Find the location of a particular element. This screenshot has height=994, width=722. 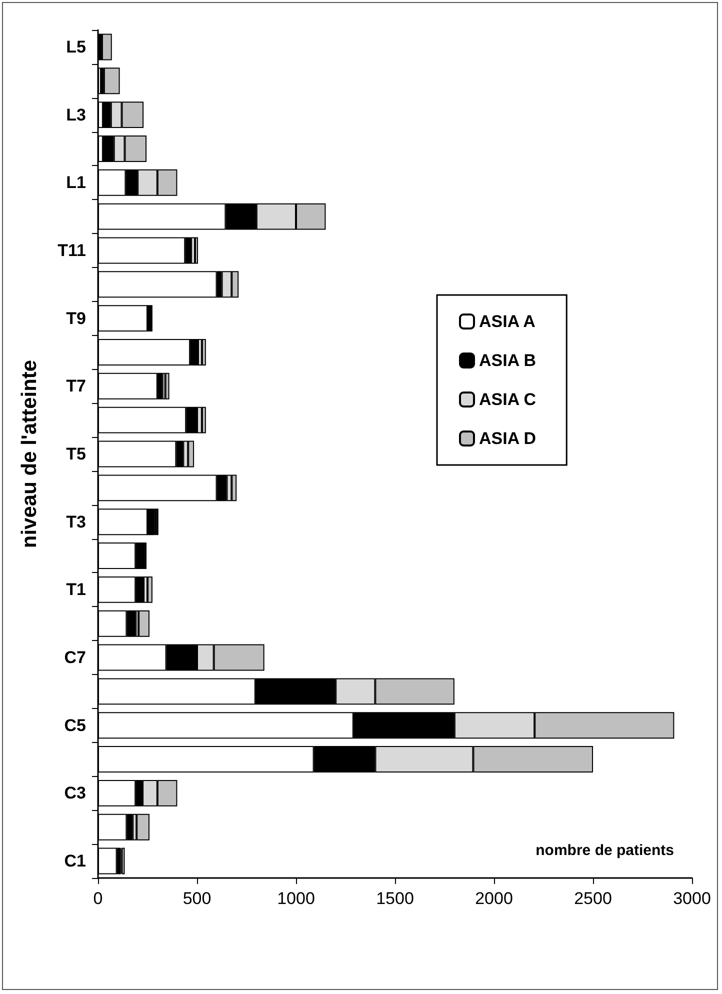

y-tick-label: T7 is located at coordinates (76, 386).